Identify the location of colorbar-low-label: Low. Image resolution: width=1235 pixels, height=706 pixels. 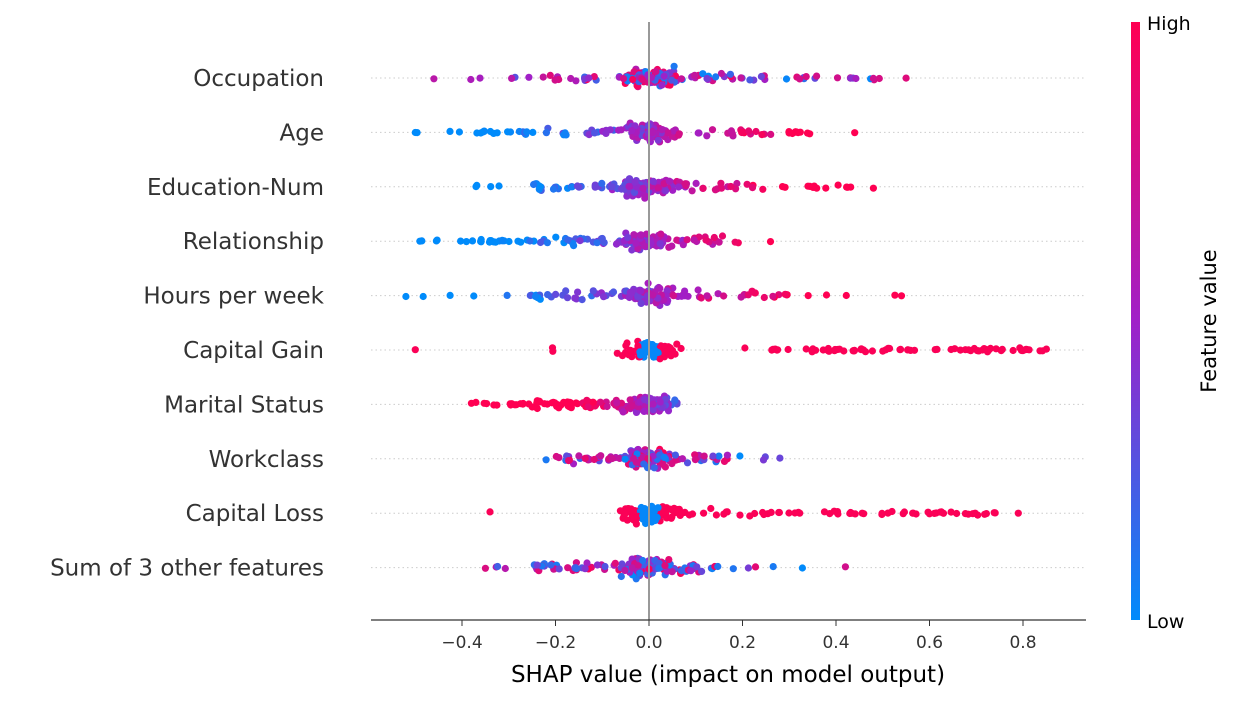
(1165, 622).